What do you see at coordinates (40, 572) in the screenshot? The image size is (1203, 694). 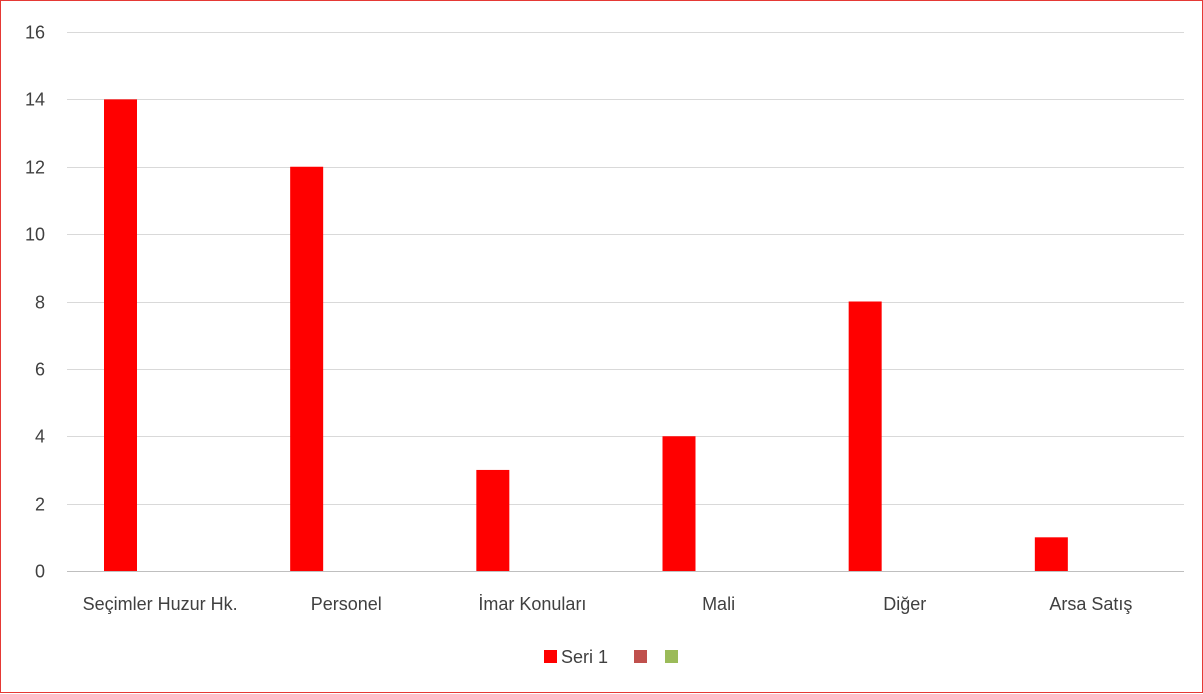 I see `y-tick-label: 0` at bounding box center [40, 572].